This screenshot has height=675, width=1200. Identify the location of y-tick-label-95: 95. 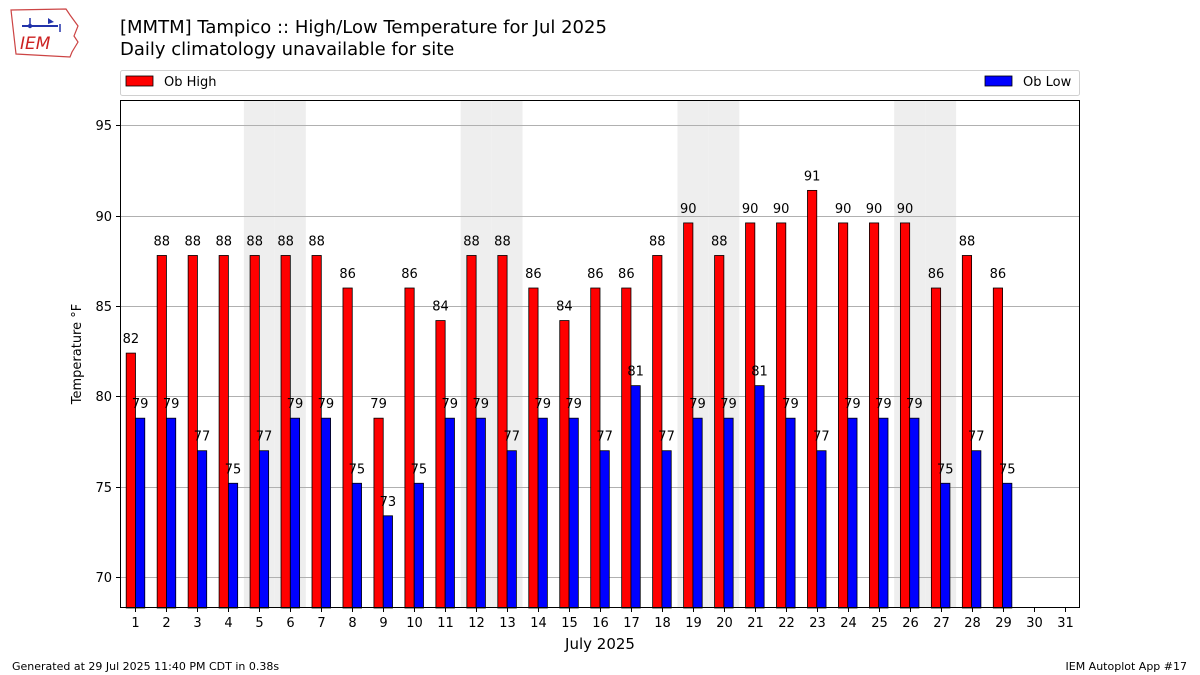
(103, 126).